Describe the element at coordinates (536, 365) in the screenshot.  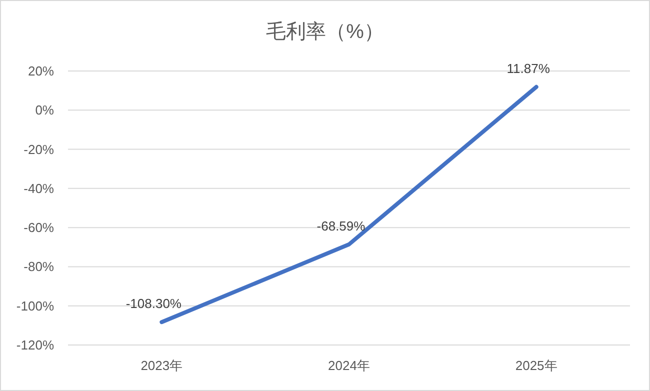
I see `x-tick-label: 2025年` at that location.